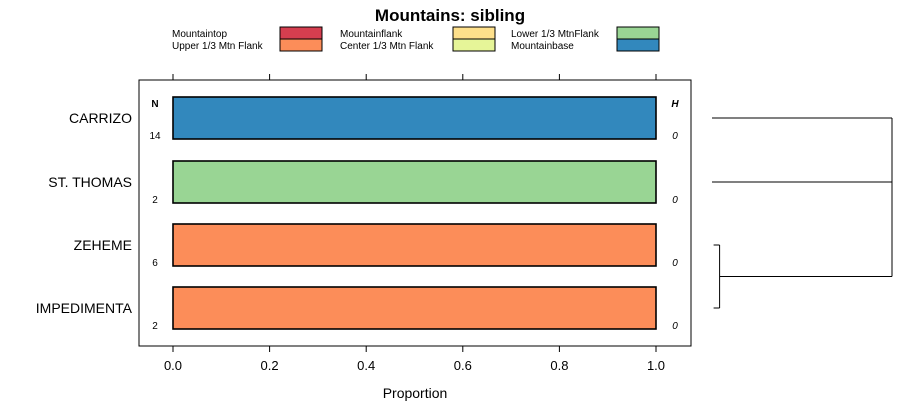  I want to click on n-column-header: N, so click(154, 104).